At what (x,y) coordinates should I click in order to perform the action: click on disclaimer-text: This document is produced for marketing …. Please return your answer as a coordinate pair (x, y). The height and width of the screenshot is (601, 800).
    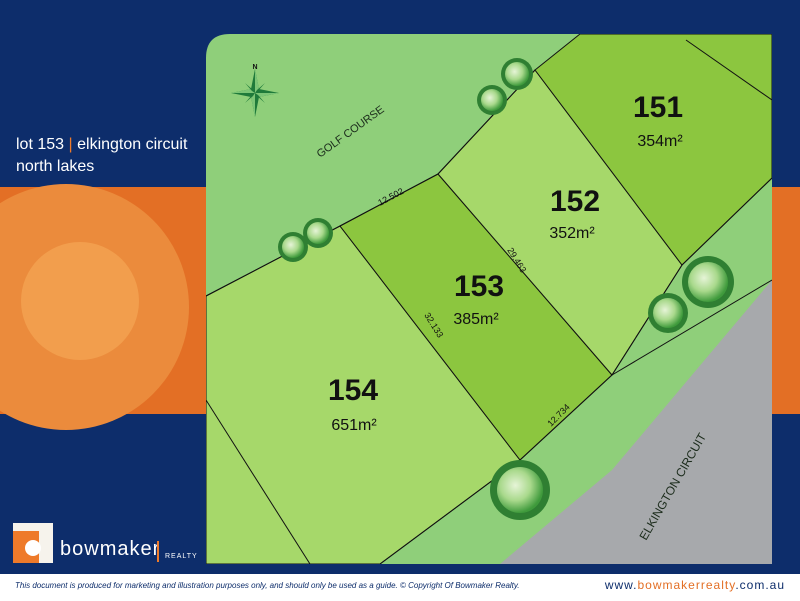
    Looking at the image, I should click on (267, 585).